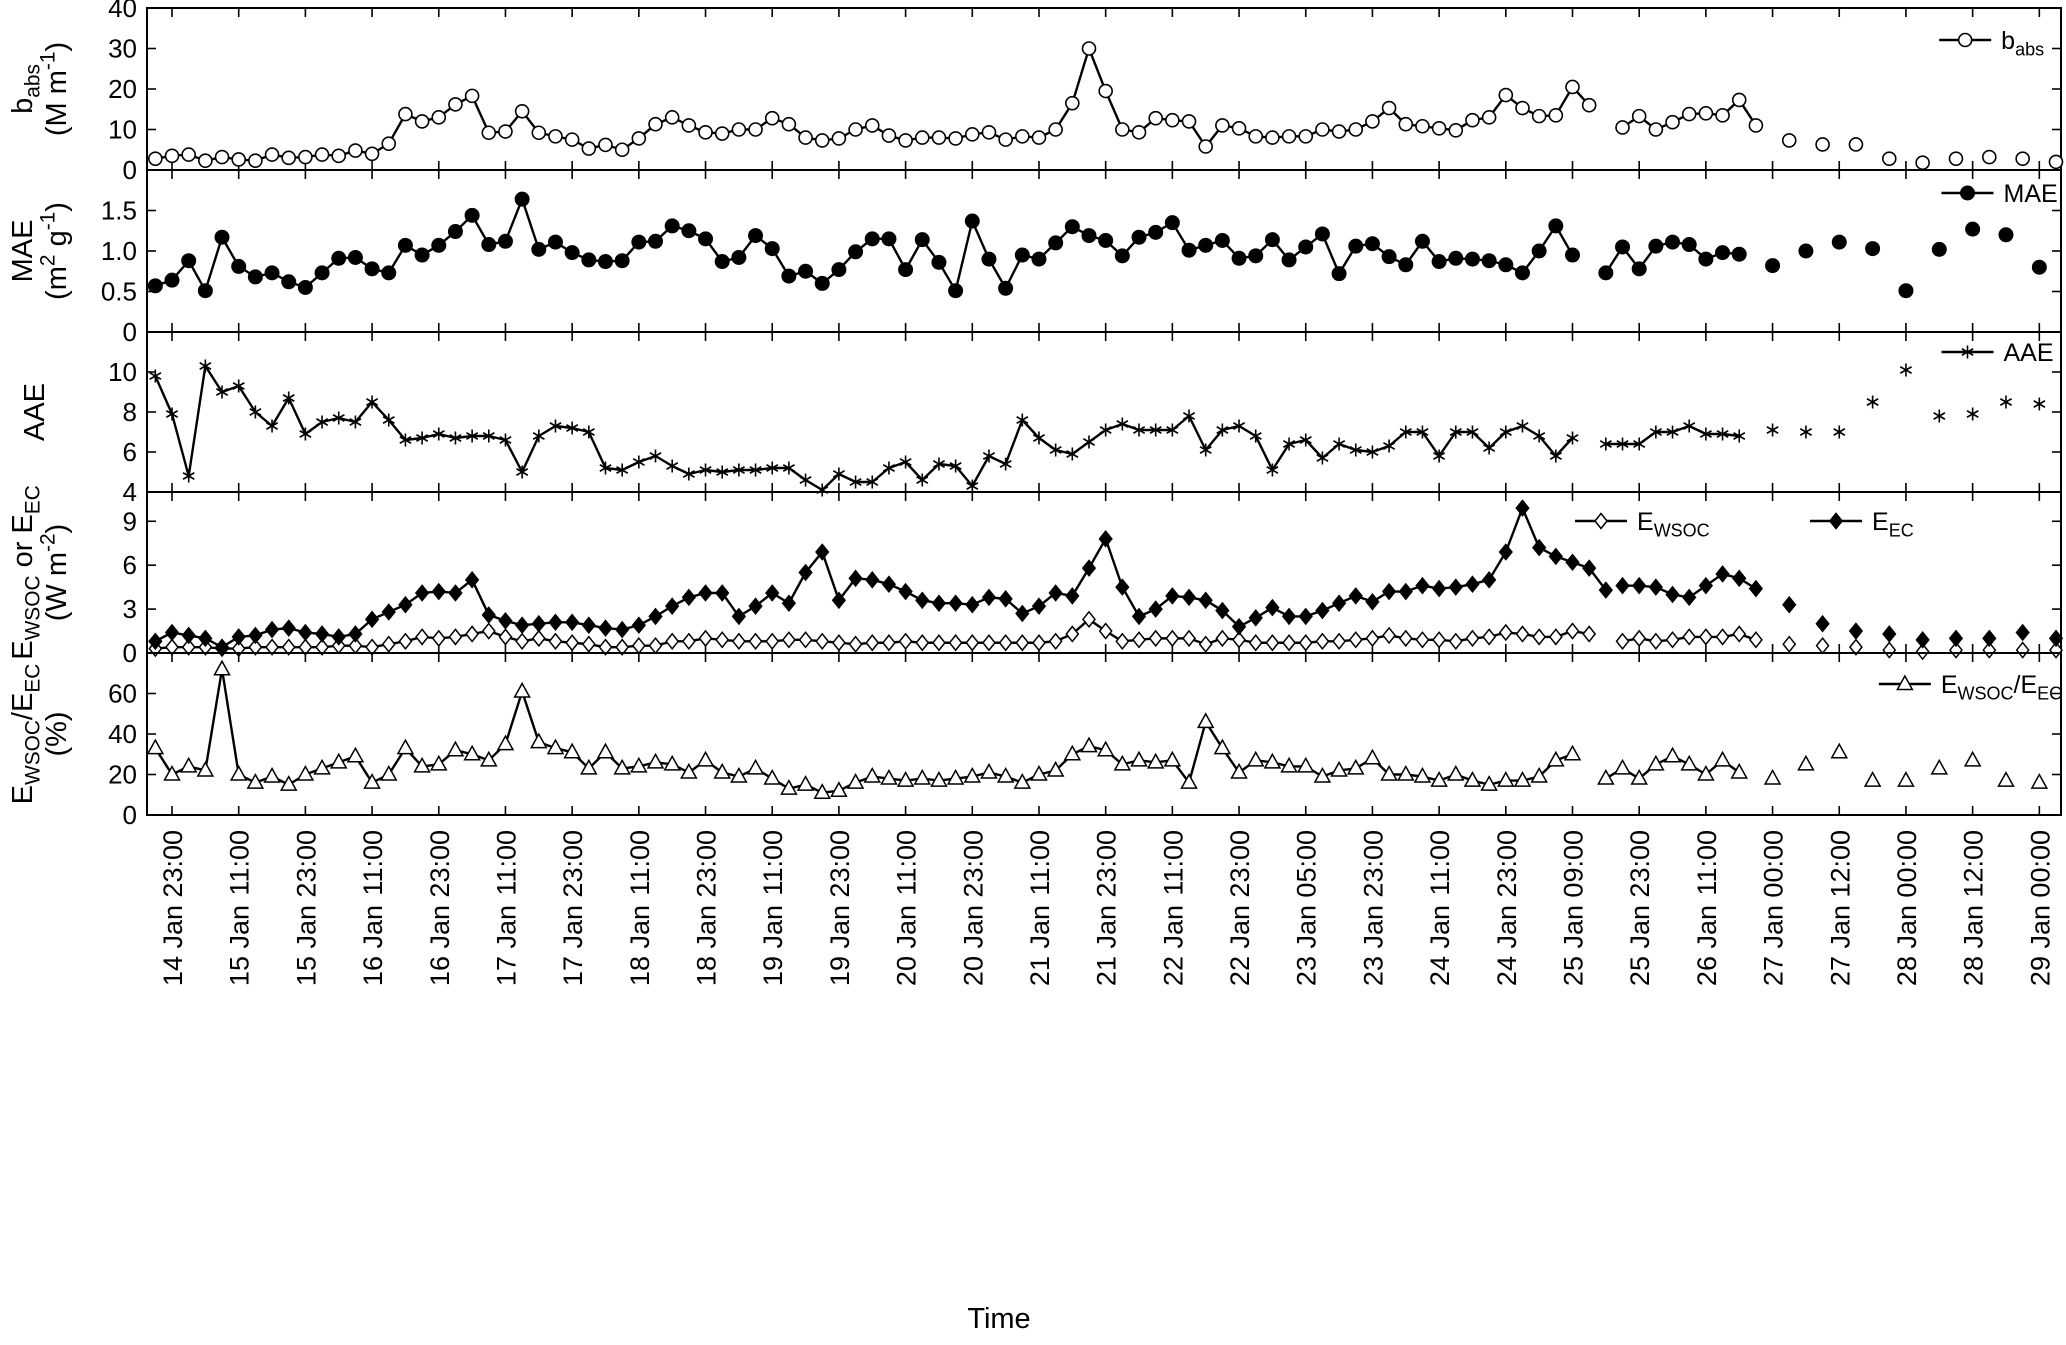  Describe the element at coordinates (2040, 945) in the screenshot. I see `x-tick-date-label: 29 Jan` at that location.